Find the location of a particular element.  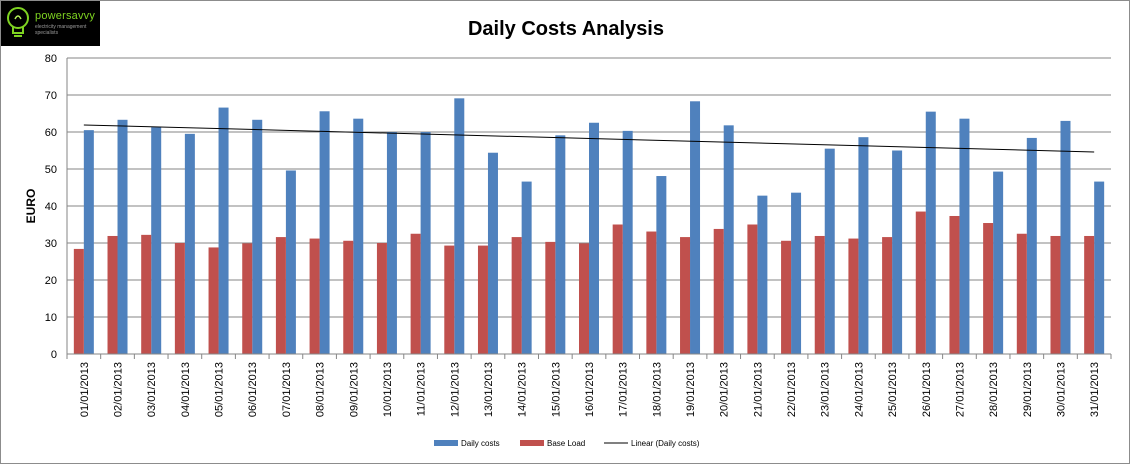

chart-title: Daily Costs Analysis is located at coordinates (566, 29).